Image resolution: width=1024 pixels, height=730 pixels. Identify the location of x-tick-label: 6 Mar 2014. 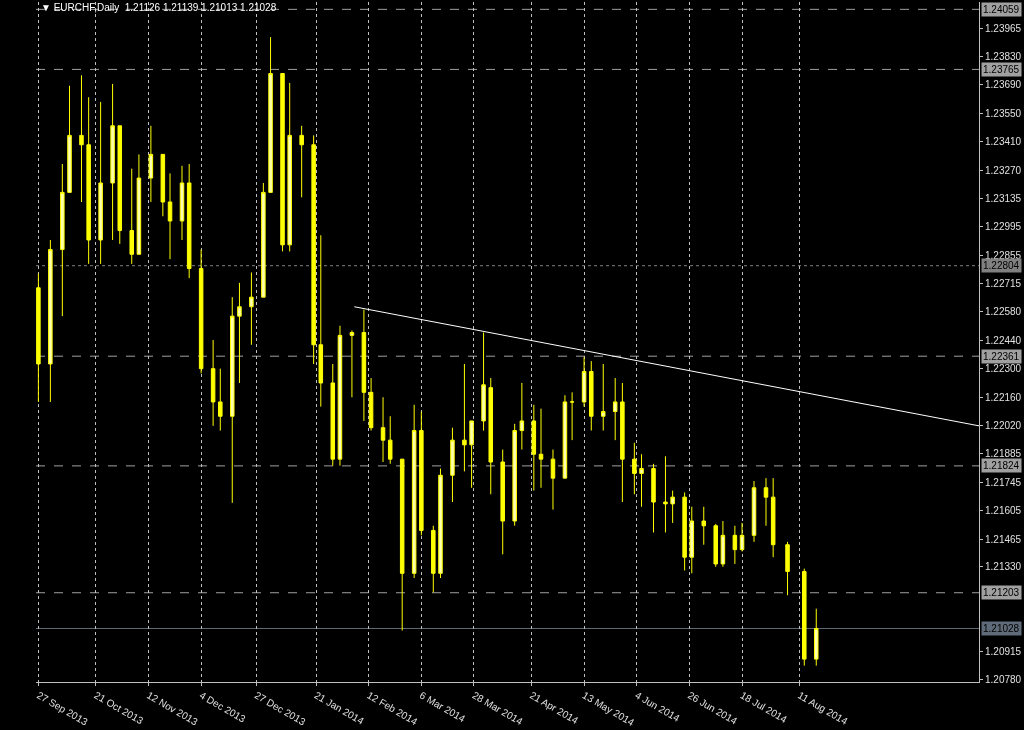
(442, 707).